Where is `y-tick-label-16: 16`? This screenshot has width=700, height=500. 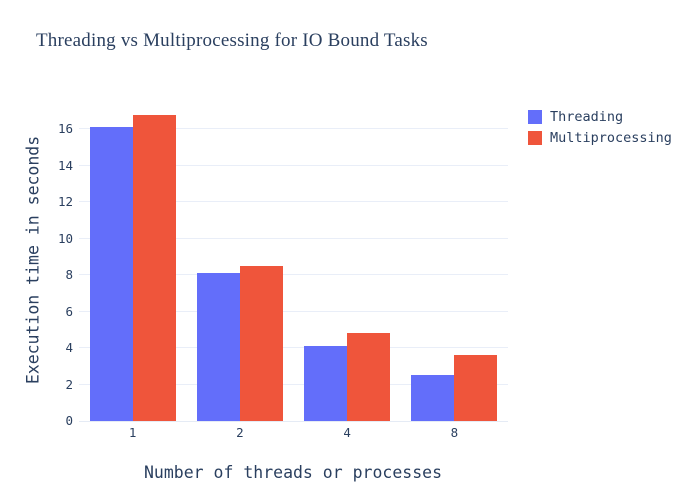
y-tick-label-16: 16 is located at coordinates (65, 129).